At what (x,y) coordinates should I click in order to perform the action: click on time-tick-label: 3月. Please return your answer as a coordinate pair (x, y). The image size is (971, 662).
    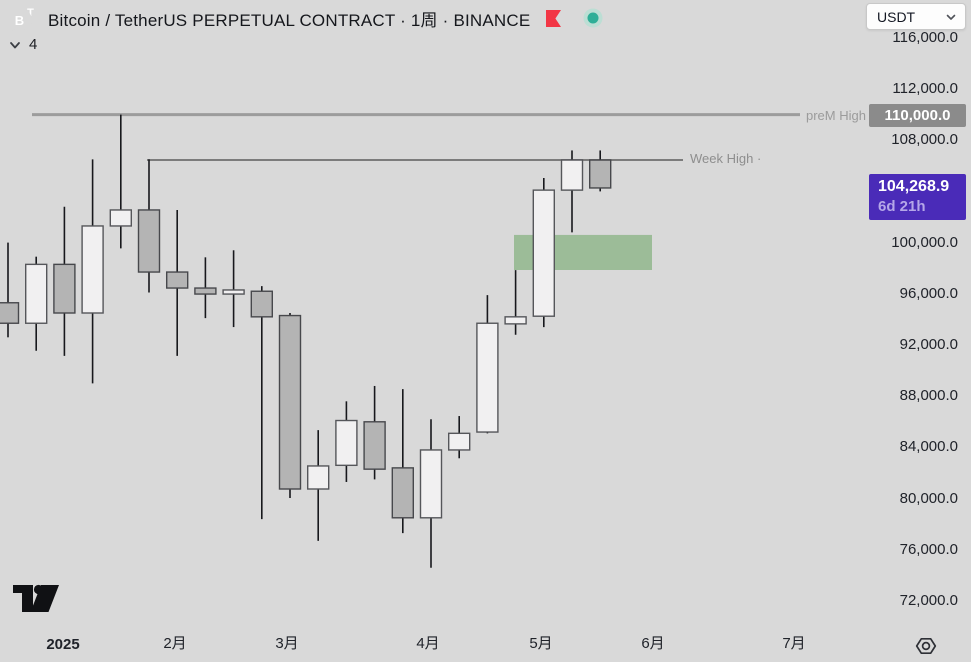
    Looking at the image, I should click on (287, 643).